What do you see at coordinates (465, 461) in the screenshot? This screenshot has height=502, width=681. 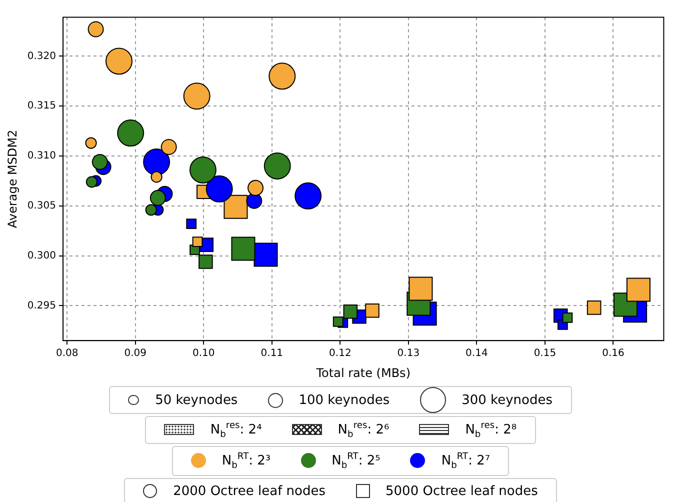 I see `legend-label: N$_{b}$$^{RT}$: 2⁷` at bounding box center [465, 461].